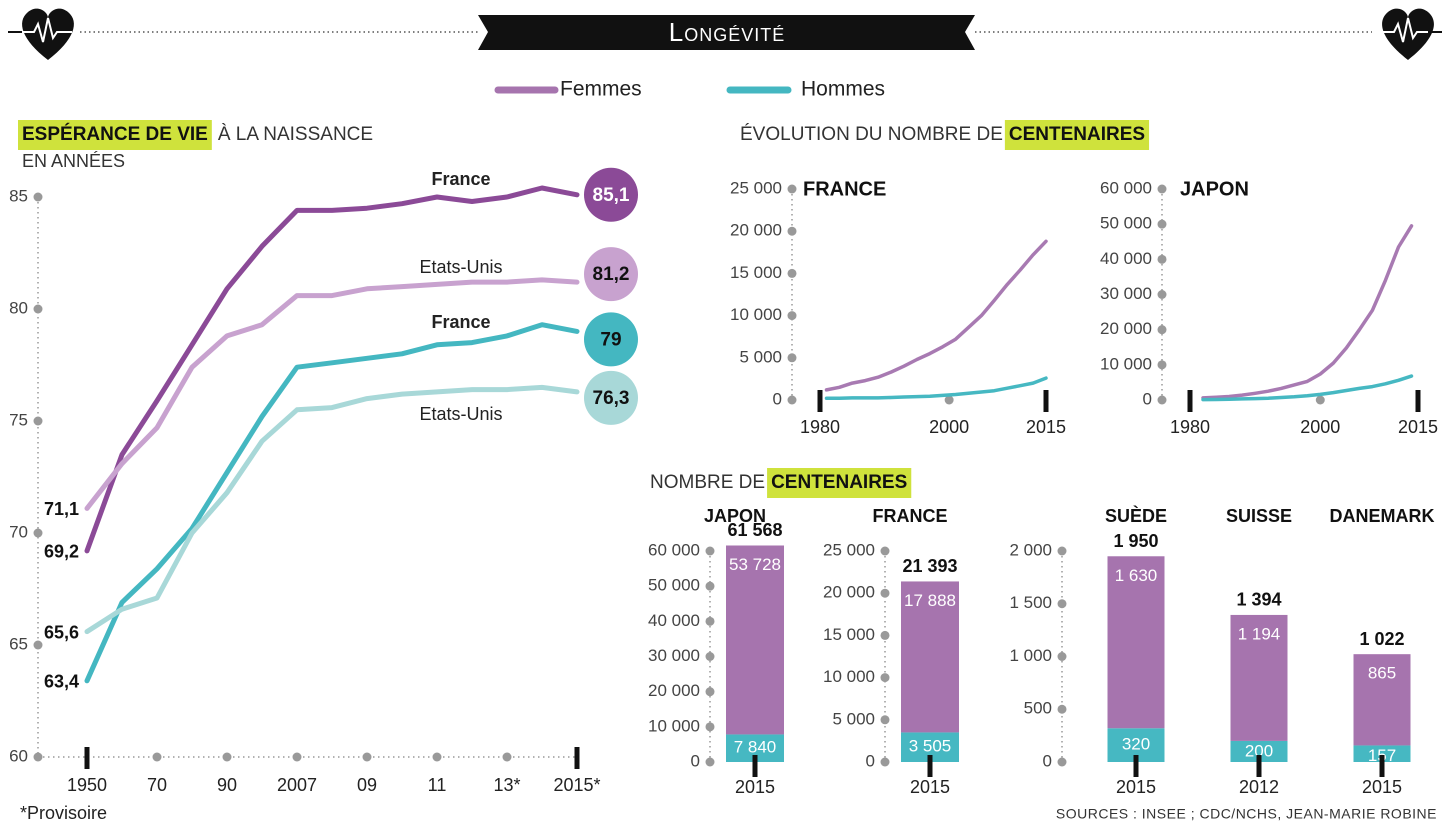  I want to click on x-tick-label: 2000, so click(949, 427).